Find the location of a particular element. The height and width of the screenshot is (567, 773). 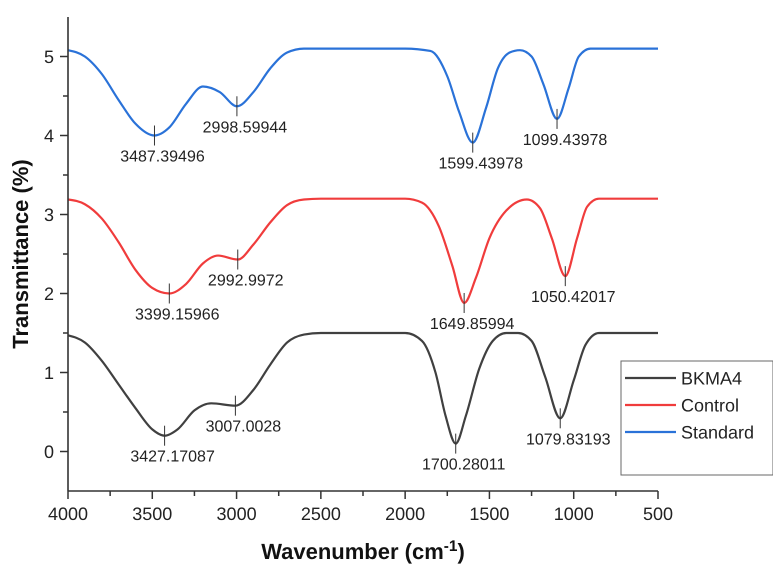

annotation: 1649.85994 is located at coordinates (472, 324).